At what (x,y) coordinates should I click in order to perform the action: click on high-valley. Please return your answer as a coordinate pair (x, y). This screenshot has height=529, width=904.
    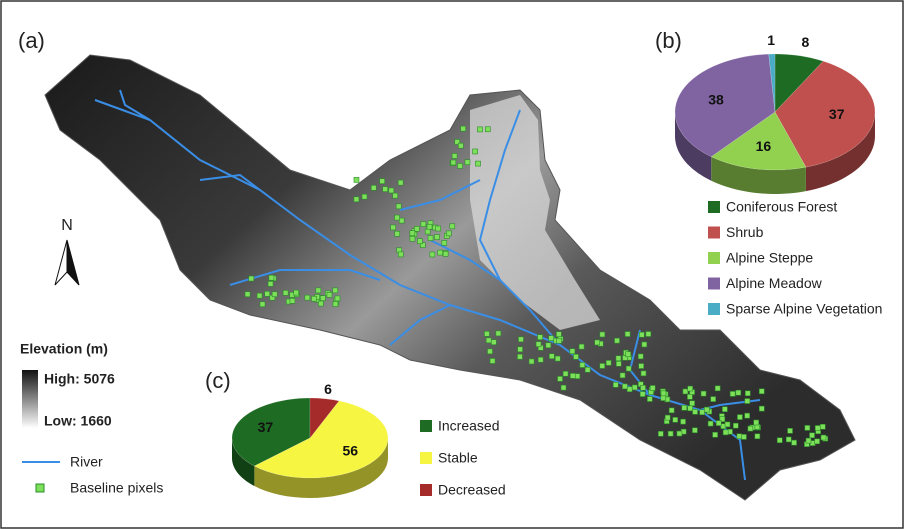
    Looking at the image, I should click on (535, 212).